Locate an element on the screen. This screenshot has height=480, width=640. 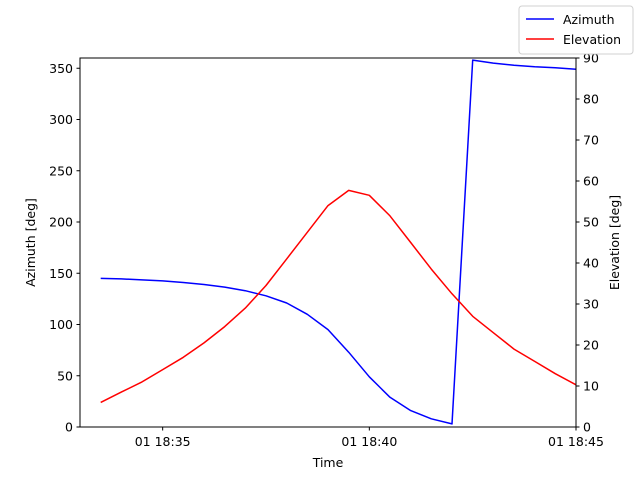
y-tick-label-left: 200 is located at coordinates (61, 222).